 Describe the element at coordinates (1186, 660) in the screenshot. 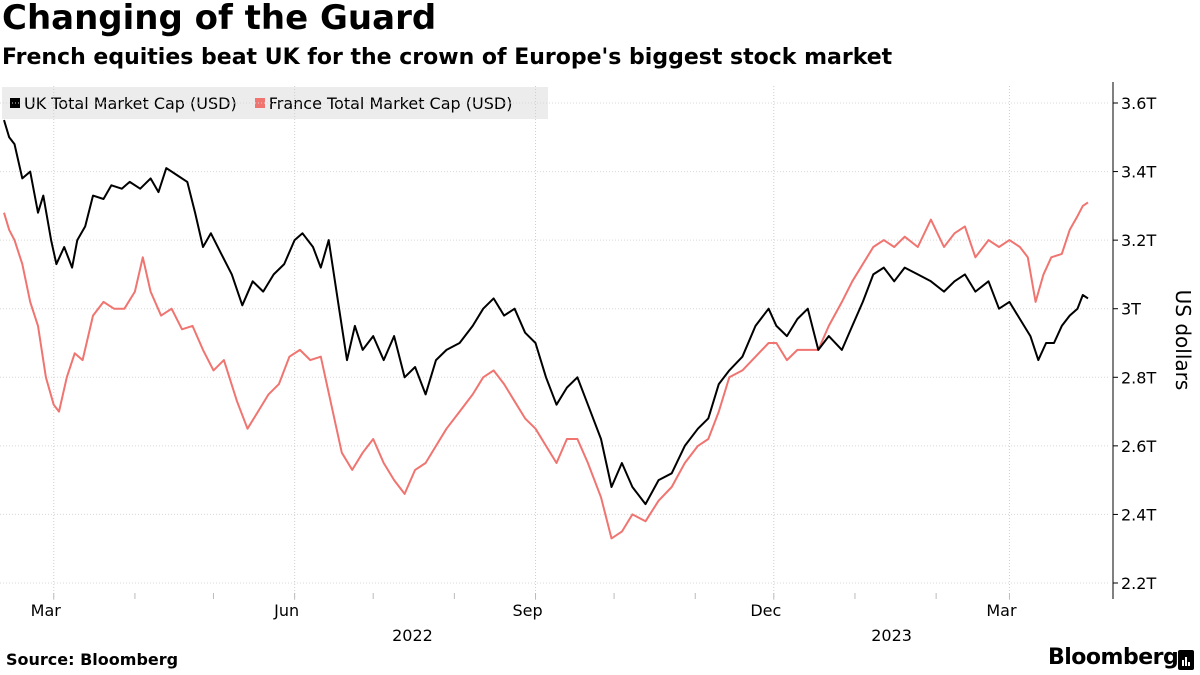

I see `bloomberg-logo-icon` at that location.